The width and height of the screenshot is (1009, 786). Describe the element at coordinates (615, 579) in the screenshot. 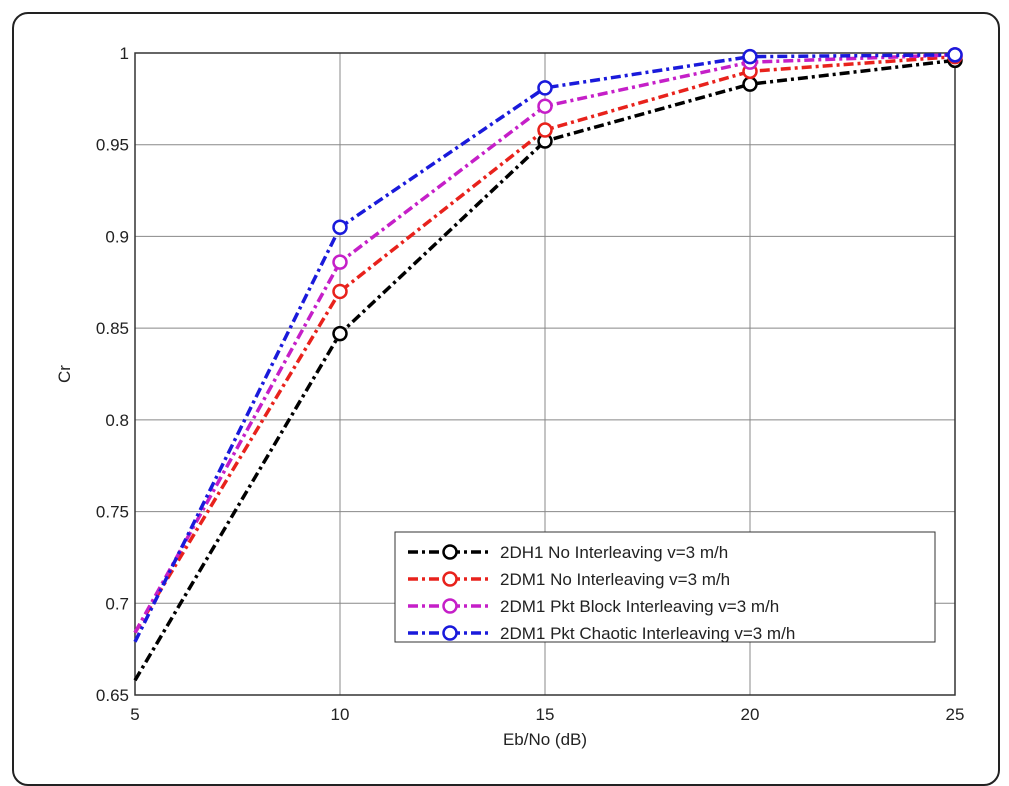

I see `legend-entry: 2DM1 No Interleaving v=3 m/h` at that location.